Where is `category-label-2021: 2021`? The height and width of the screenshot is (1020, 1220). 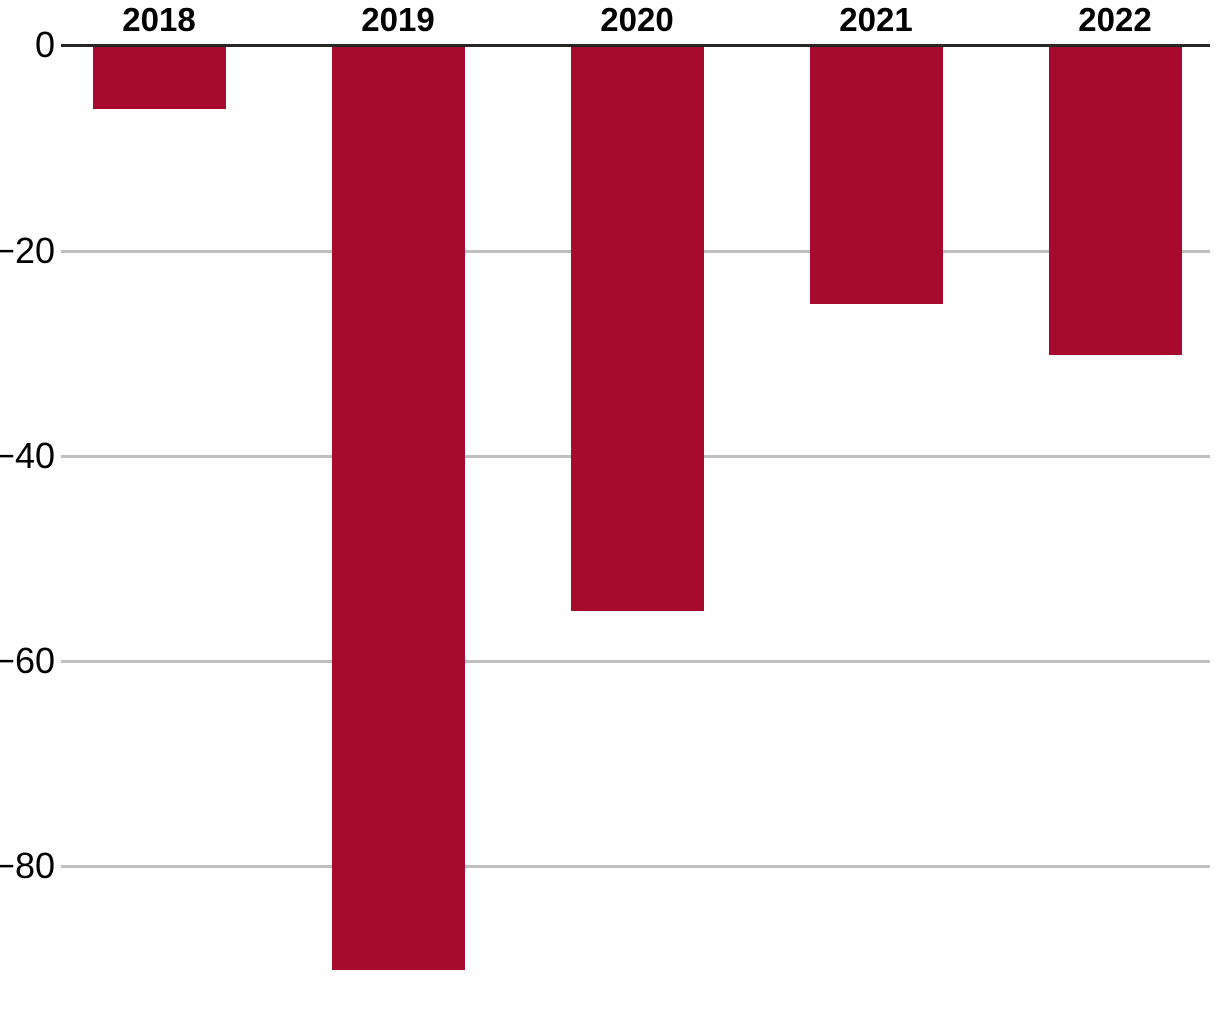 category-label-2021: 2021 is located at coordinates (876, 19).